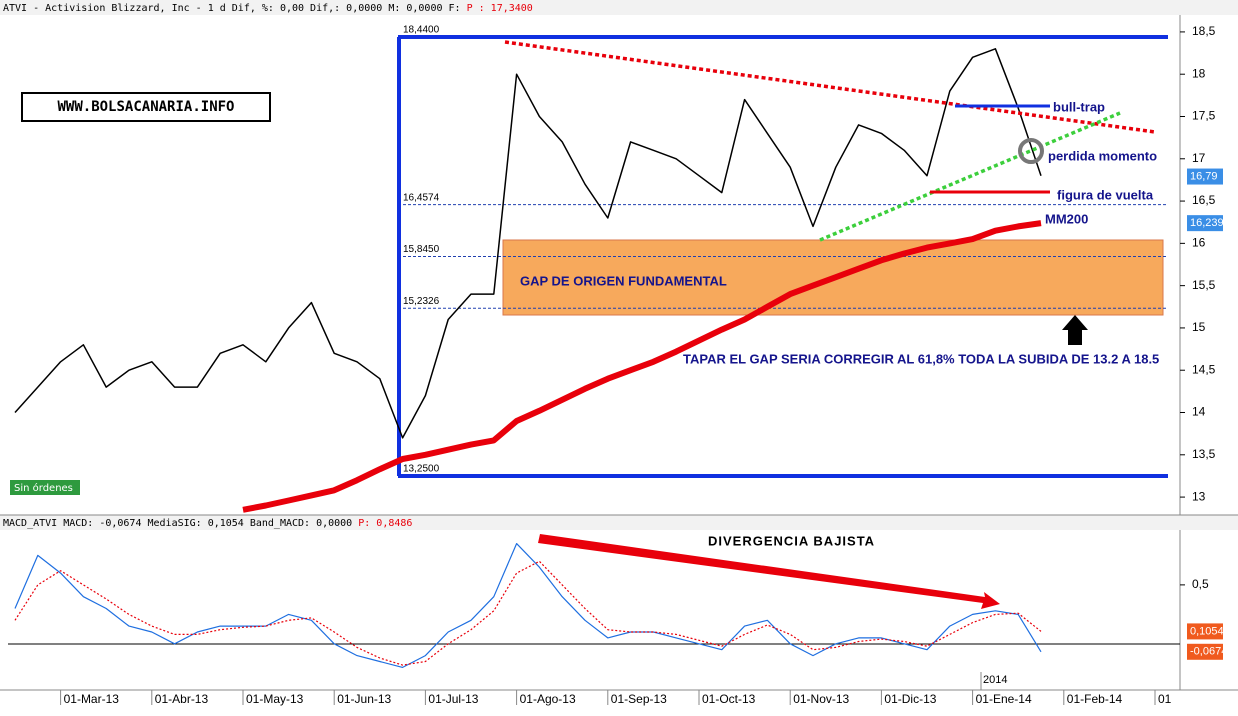  I want to click on y-tick-label: 15,5, so click(1204, 285).